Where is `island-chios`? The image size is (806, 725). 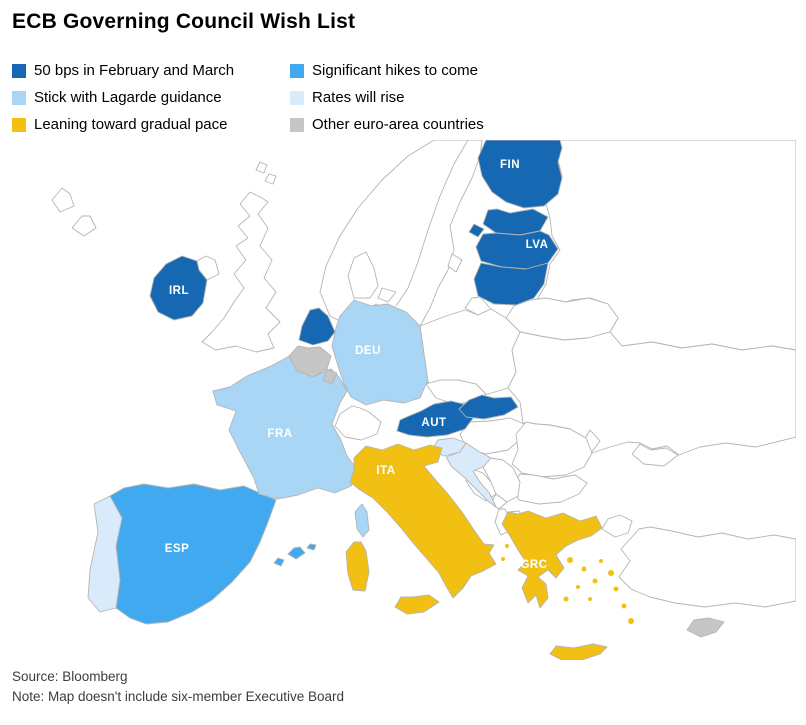
island-chios is located at coordinates (616, 589).